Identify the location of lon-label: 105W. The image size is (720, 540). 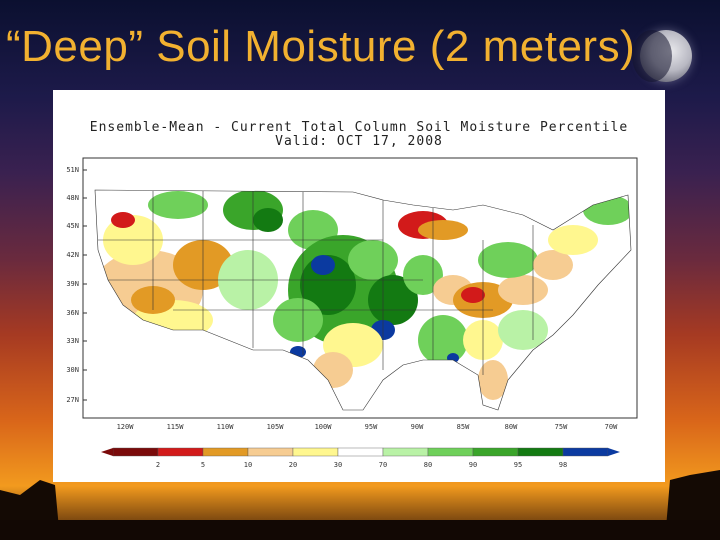
(276, 427).